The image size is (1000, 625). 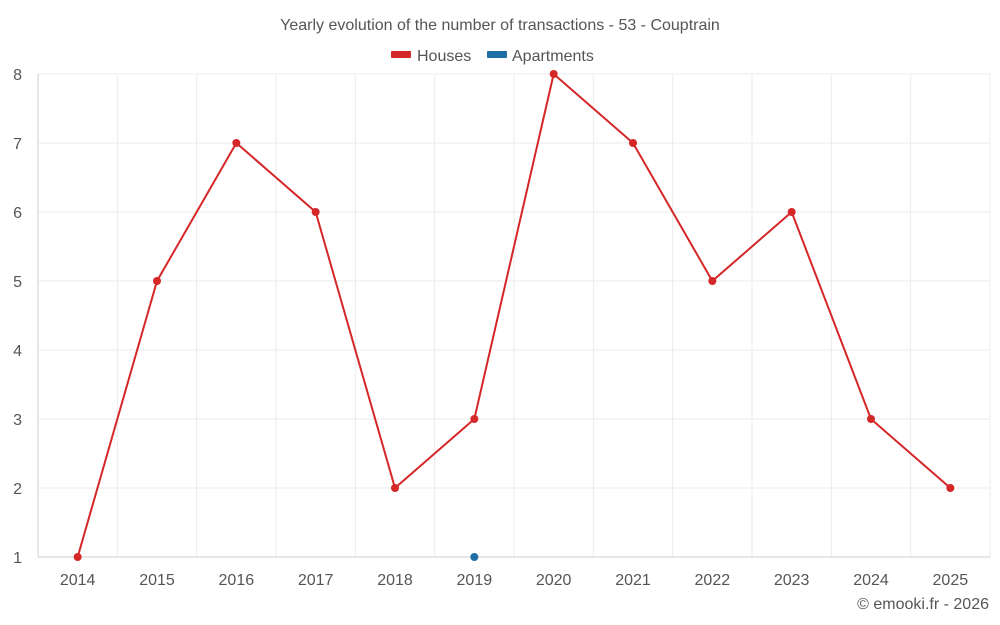 I want to click on y-tick-labels: 1 2 3 4 5 6 7 8, so click(x=17, y=317).